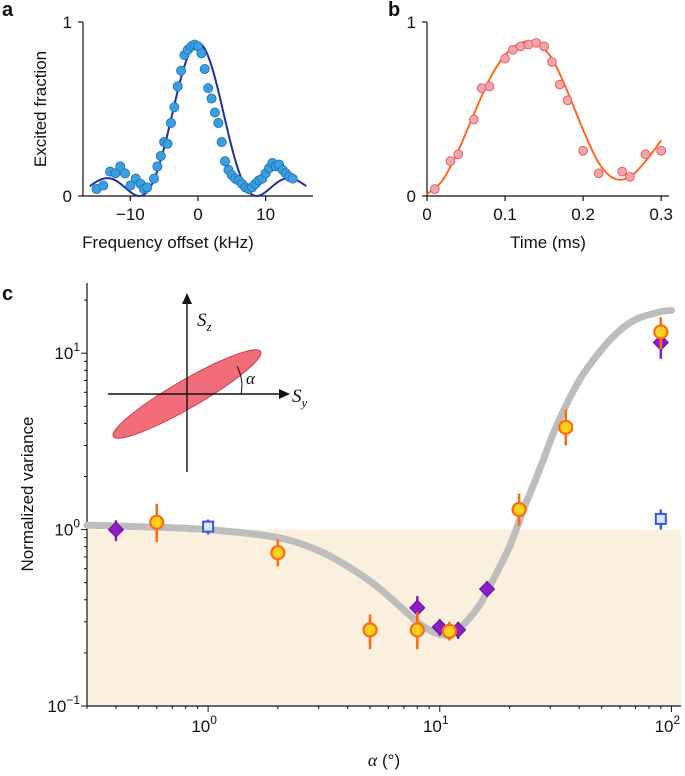  Describe the element at coordinates (284, 394) in the screenshot. I see `sy-arrow-head` at that location.